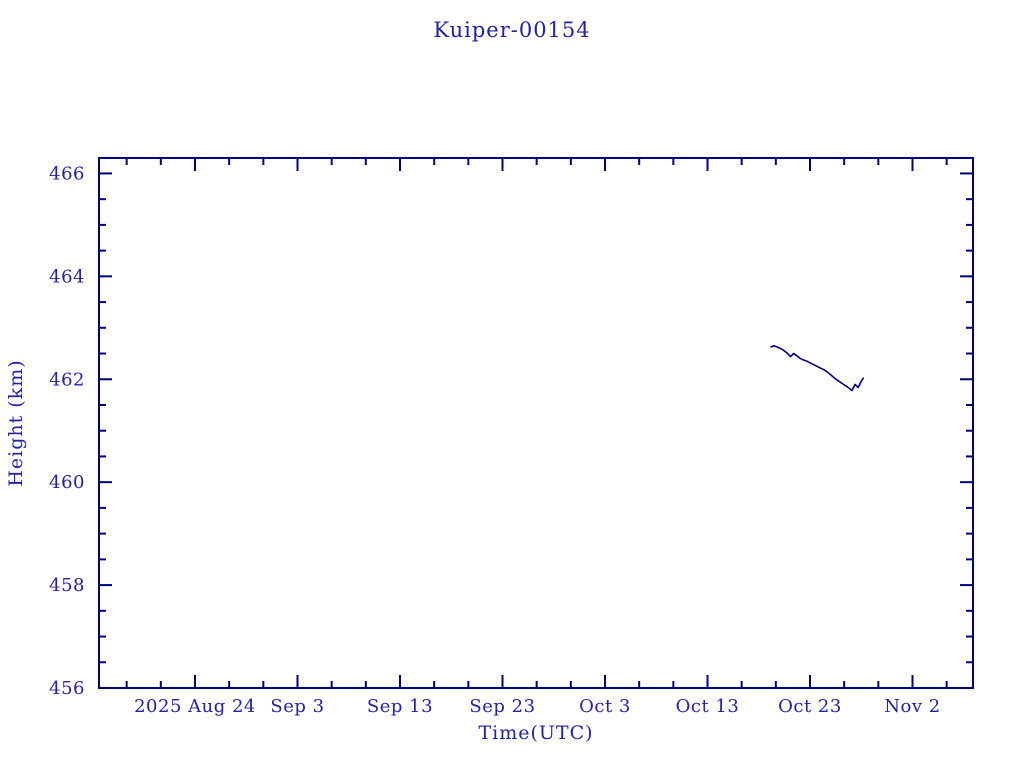  What do you see at coordinates (67, 276) in the screenshot?
I see `y-tick-label: 464` at bounding box center [67, 276].